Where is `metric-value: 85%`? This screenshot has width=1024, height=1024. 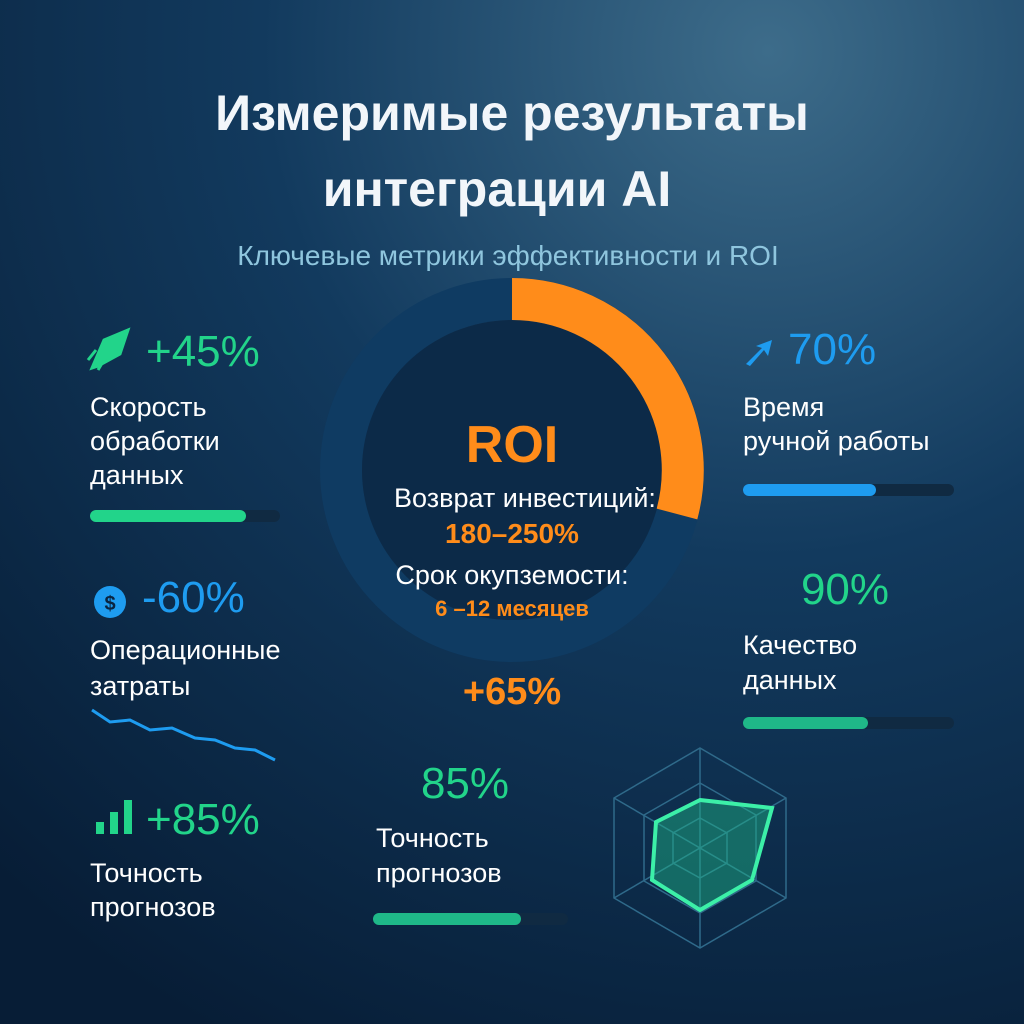 metric-value: 85% is located at coordinates (465, 783).